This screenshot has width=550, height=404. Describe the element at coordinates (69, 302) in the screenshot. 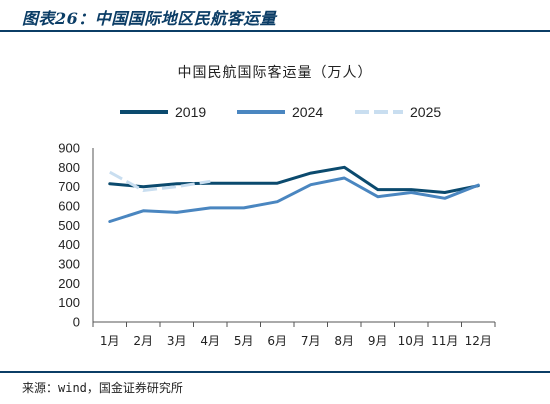

I see `y-tick-label: 100` at that location.